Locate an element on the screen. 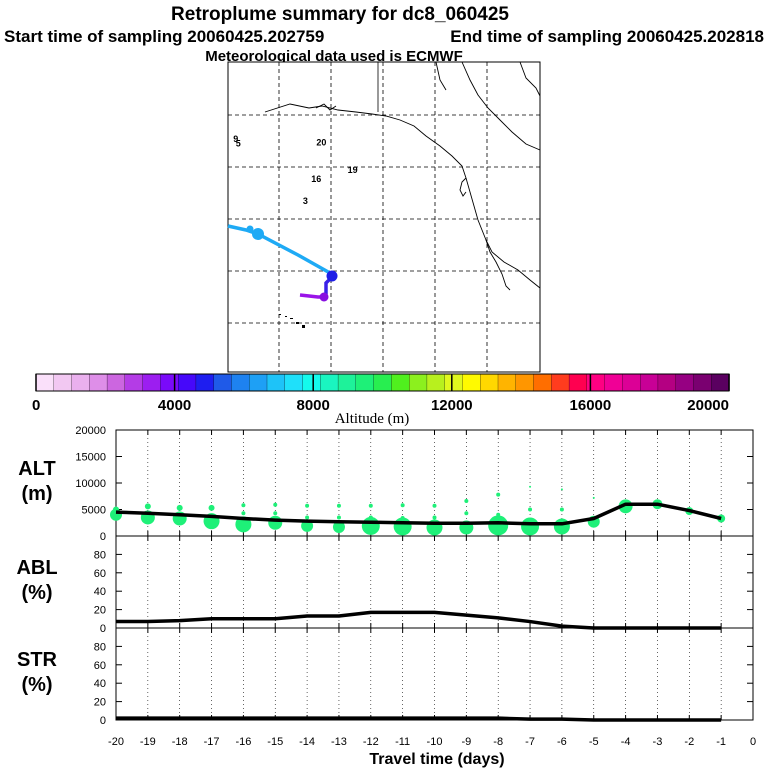 The image size is (768, 768). panel-label: ABL is located at coordinates (36, 568).